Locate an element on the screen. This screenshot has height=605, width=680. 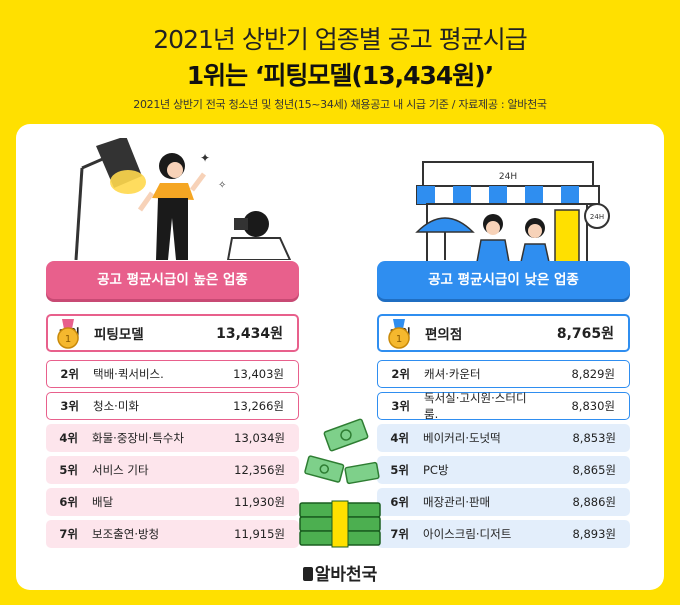
wage-value: 8,865원 is located at coordinates (594, 470).